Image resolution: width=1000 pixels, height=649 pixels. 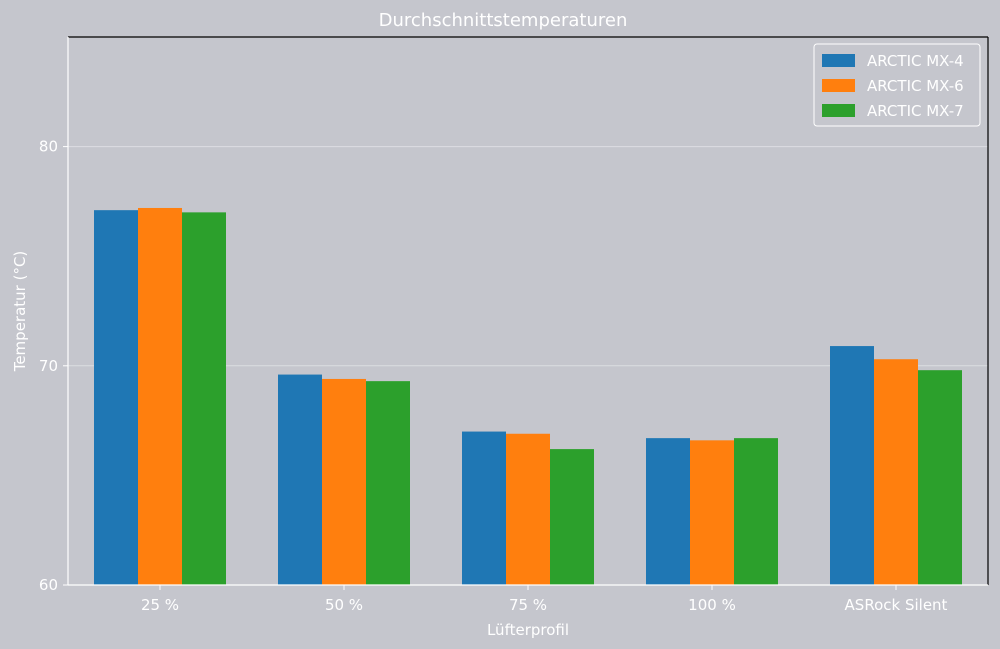 What do you see at coordinates (48, 585) in the screenshot?
I see `y-tick-label: 60` at bounding box center [48, 585].